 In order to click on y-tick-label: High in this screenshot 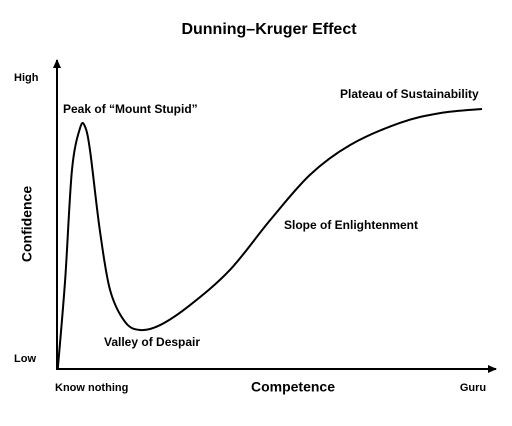, I will do `click(26, 78)`.